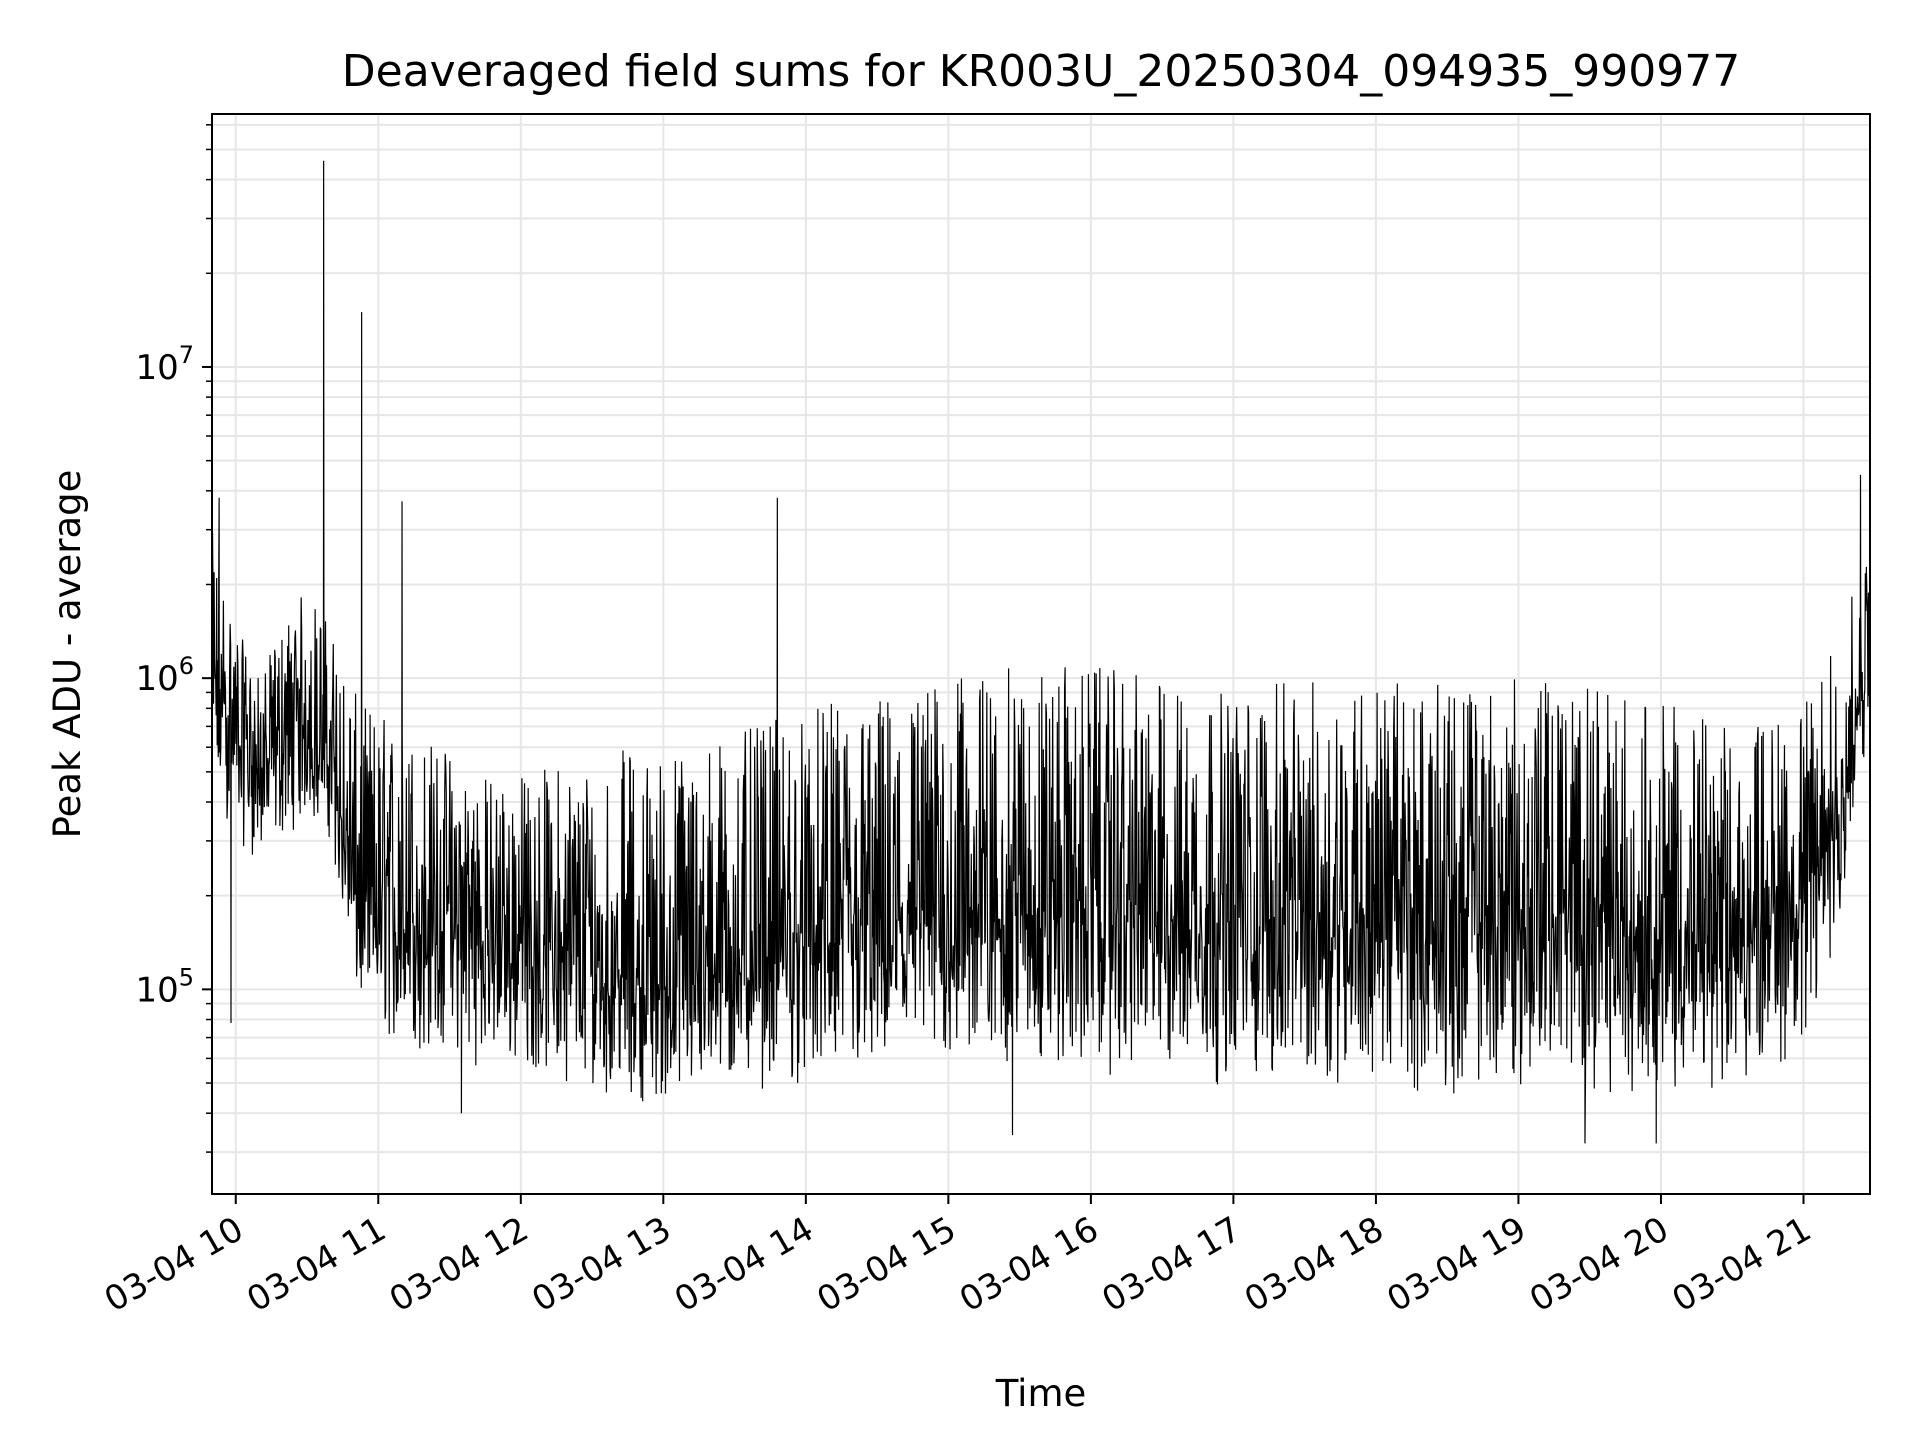 The image size is (1920, 1440). Describe the element at coordinates (173, 638) in the screenshot. I see `y-axis-ticks: 10⁵ 10⁶ 10⁷` at that location.